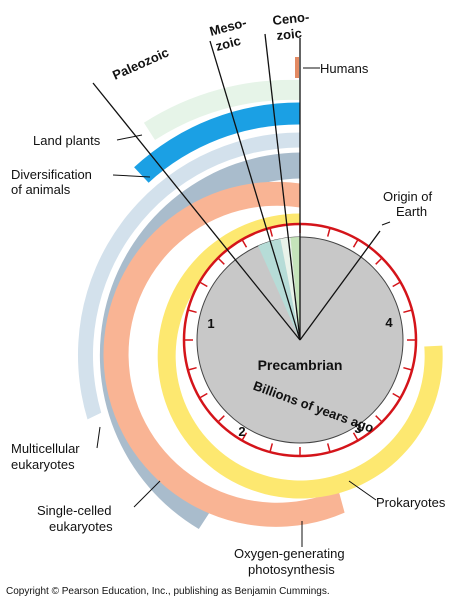  What do you see at coordinates (255, 190) in the screenshot?
I see `mesozoic-line` at bounding box center [255, 190].